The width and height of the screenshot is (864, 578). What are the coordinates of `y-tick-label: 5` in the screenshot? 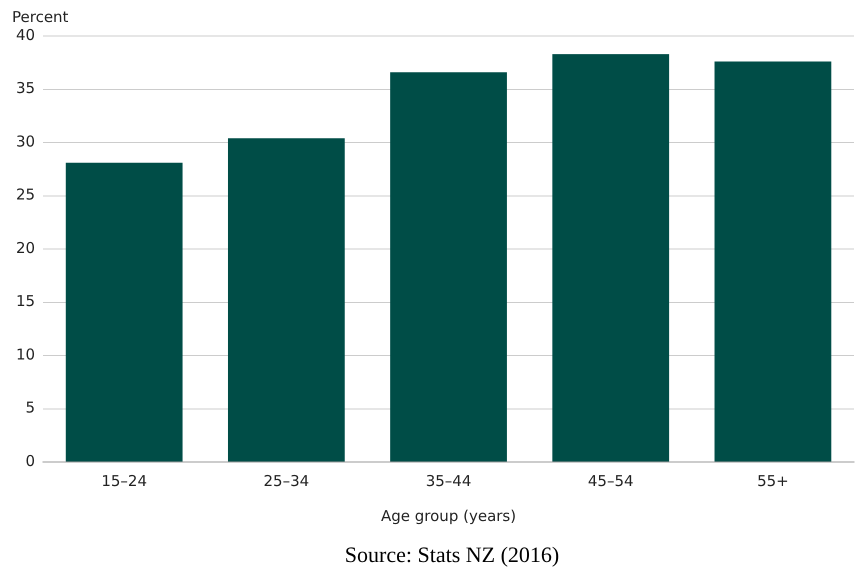 It's located at (31, 407).